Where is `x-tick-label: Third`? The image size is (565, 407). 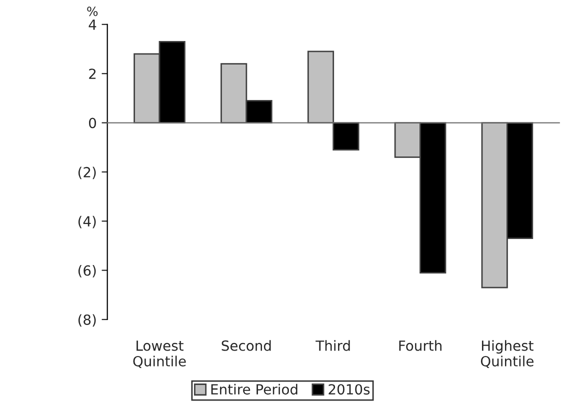
x-tick-label: Third is located at coordinates (333, 345).